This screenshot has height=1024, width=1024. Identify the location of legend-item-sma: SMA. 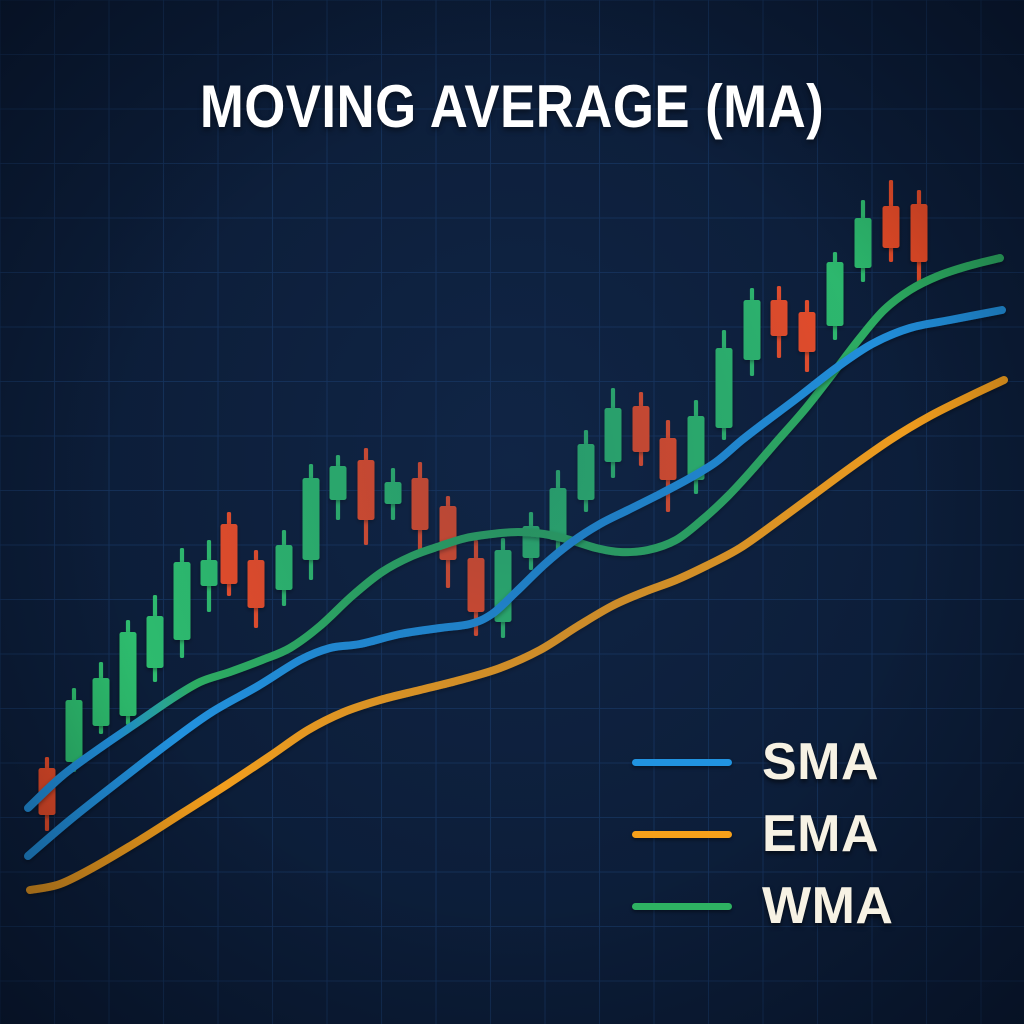
(797, 762).